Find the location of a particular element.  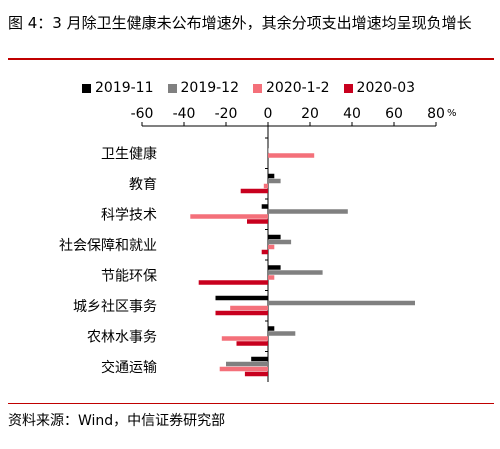

category-label: 教育 is located at coordinates (143, 185).